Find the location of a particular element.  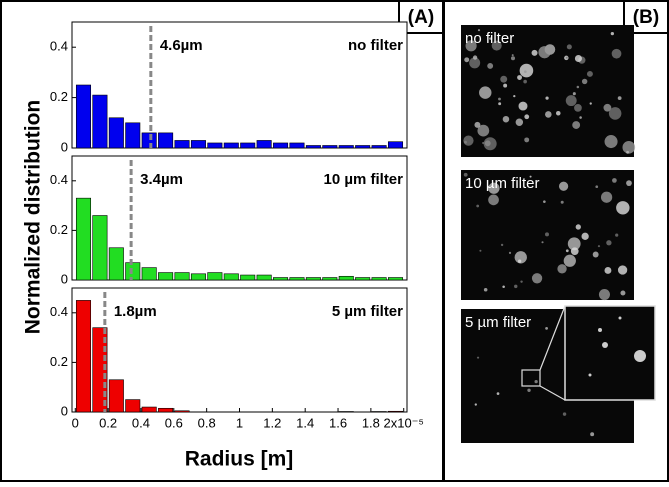

y-tick-label: 0 is located at coordinates (64, 146).